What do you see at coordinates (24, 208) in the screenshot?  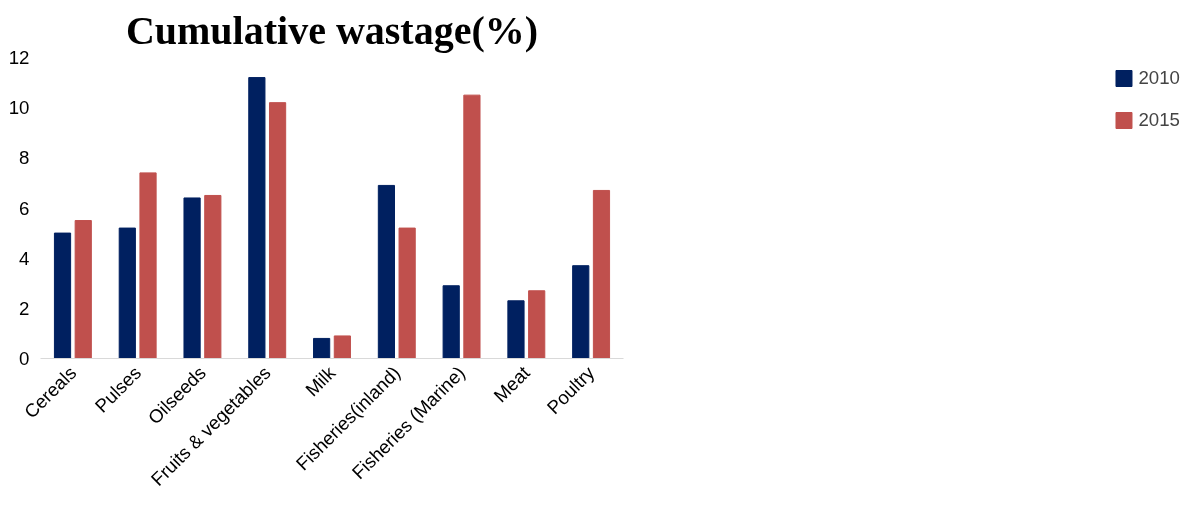 I see `y-tick-label: 6` at bounding box center [24, 208].